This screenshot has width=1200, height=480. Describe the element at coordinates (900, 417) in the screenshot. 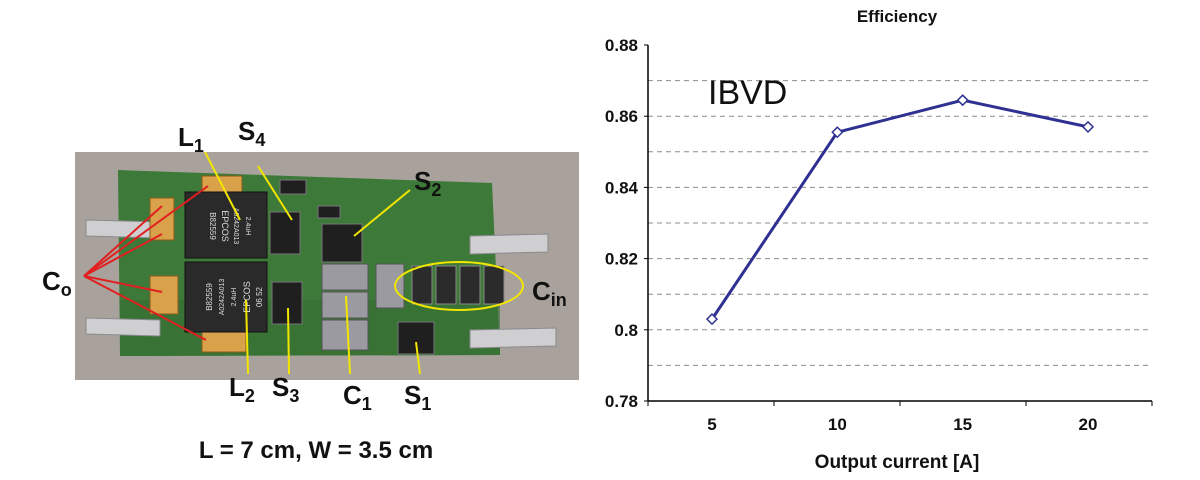

I see `x-axis-ticks: 5 10 15 20` at that location.